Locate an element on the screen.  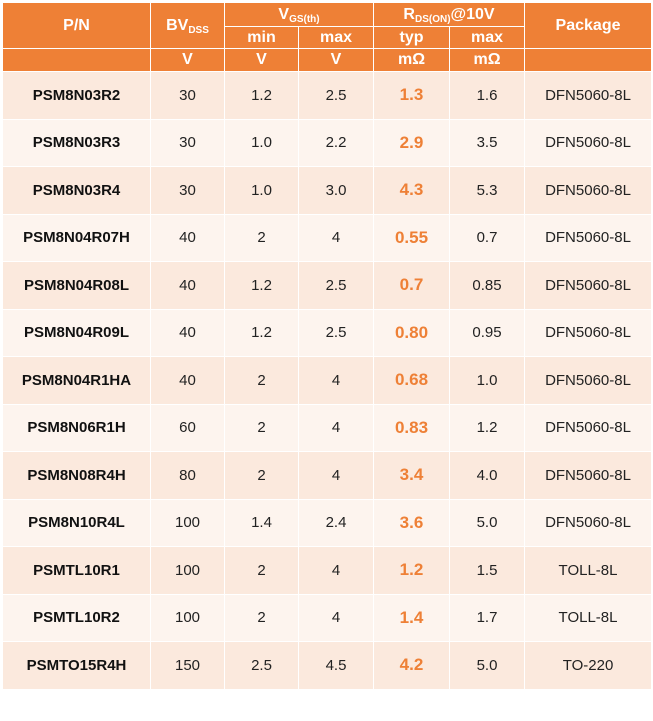
cell-rds-max: 0.7 is located at coordinates (487, 237).